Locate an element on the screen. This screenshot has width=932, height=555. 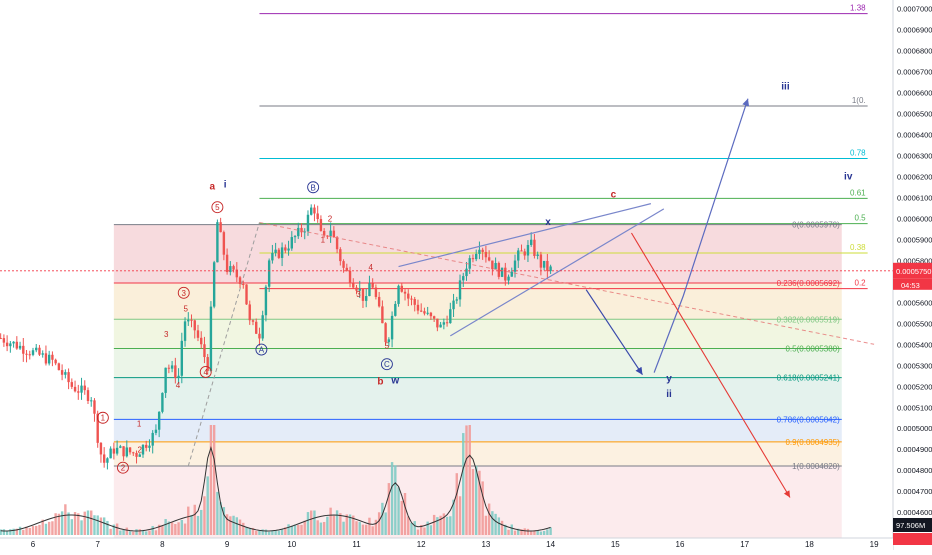
wave-label: a is located at coordinates (212, 186).